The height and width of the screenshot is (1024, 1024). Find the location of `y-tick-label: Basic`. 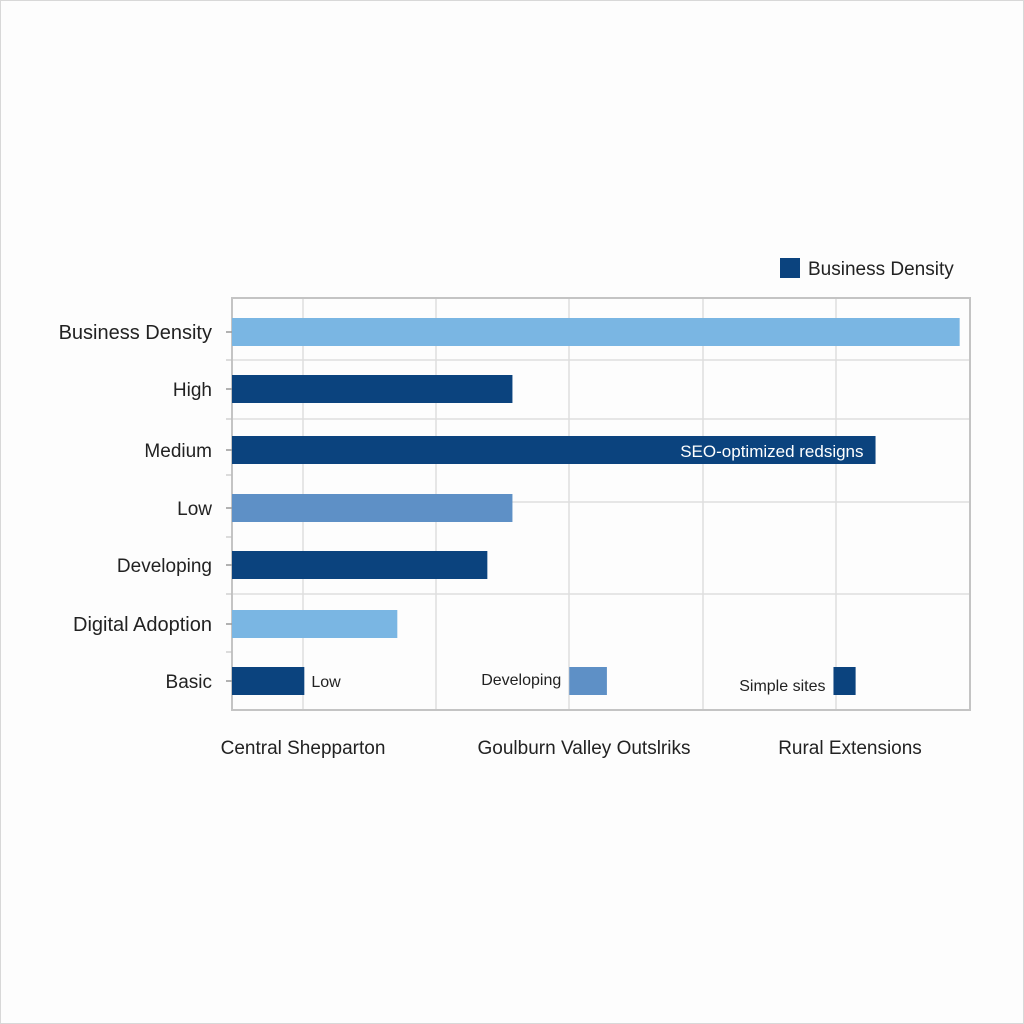

y-tick-label: Basic is located at coordinates (189, 682).